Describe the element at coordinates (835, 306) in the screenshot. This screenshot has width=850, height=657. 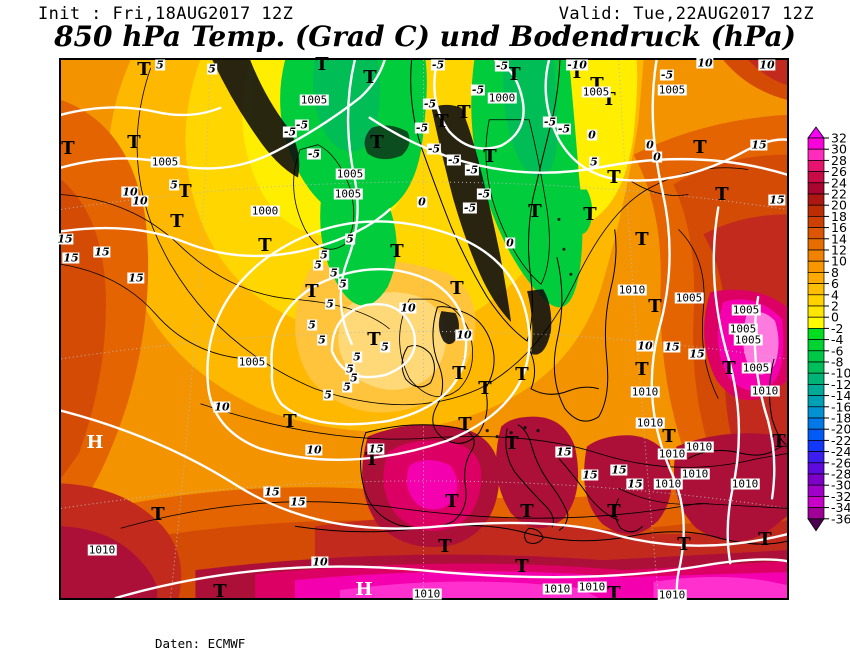
I see `colorbar-tick-label: 2` at that location.